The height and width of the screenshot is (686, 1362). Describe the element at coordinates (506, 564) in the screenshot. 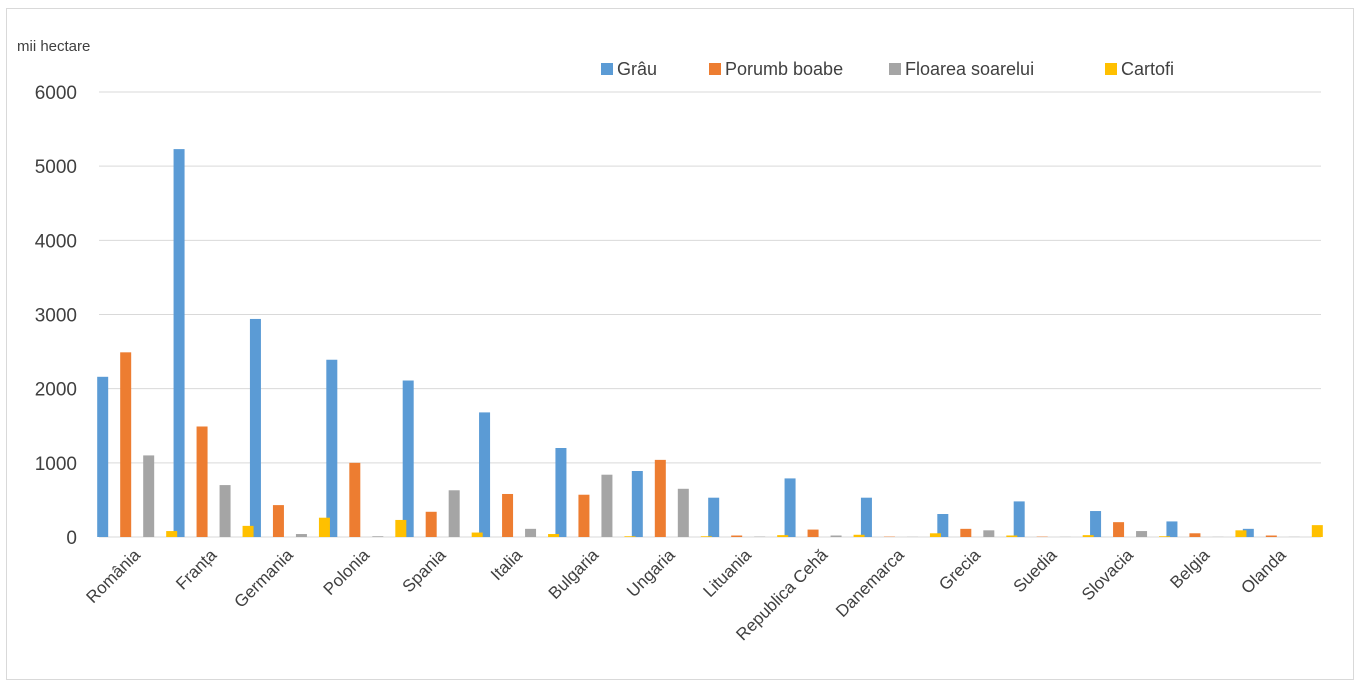

I see `x-category-label: Italia` at that location.